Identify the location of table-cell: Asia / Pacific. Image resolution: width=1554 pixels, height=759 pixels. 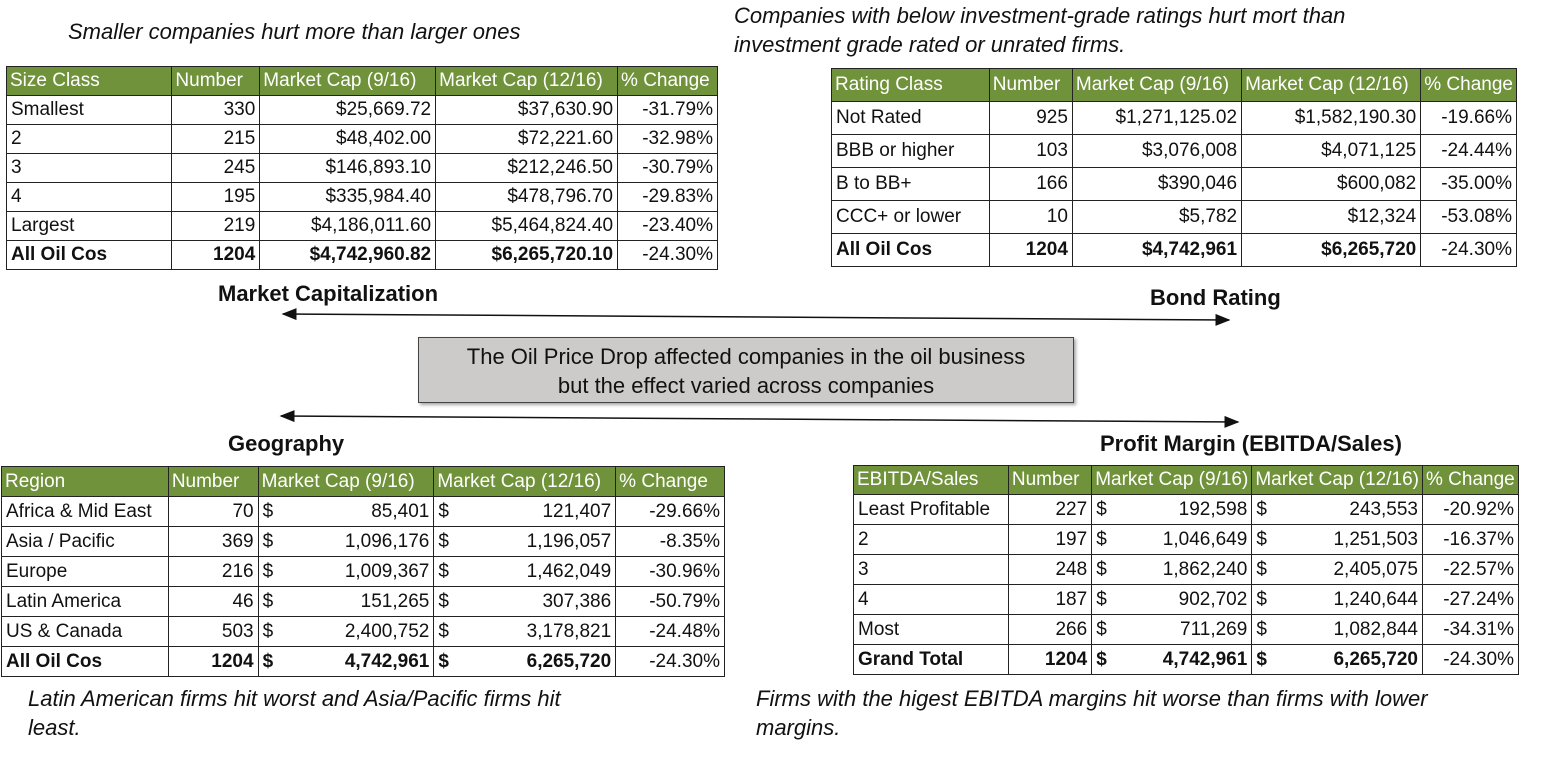
(85, 541).